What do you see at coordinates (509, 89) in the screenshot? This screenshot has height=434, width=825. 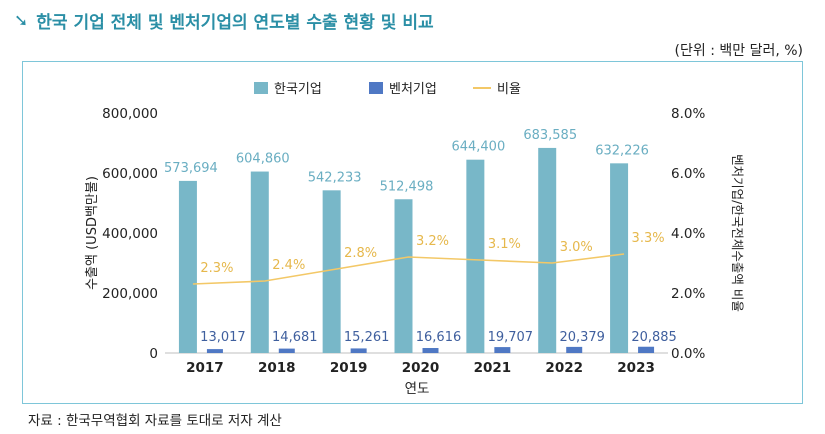 I see `legend-ratio-label: 비율` at bounding box center [509, 89].